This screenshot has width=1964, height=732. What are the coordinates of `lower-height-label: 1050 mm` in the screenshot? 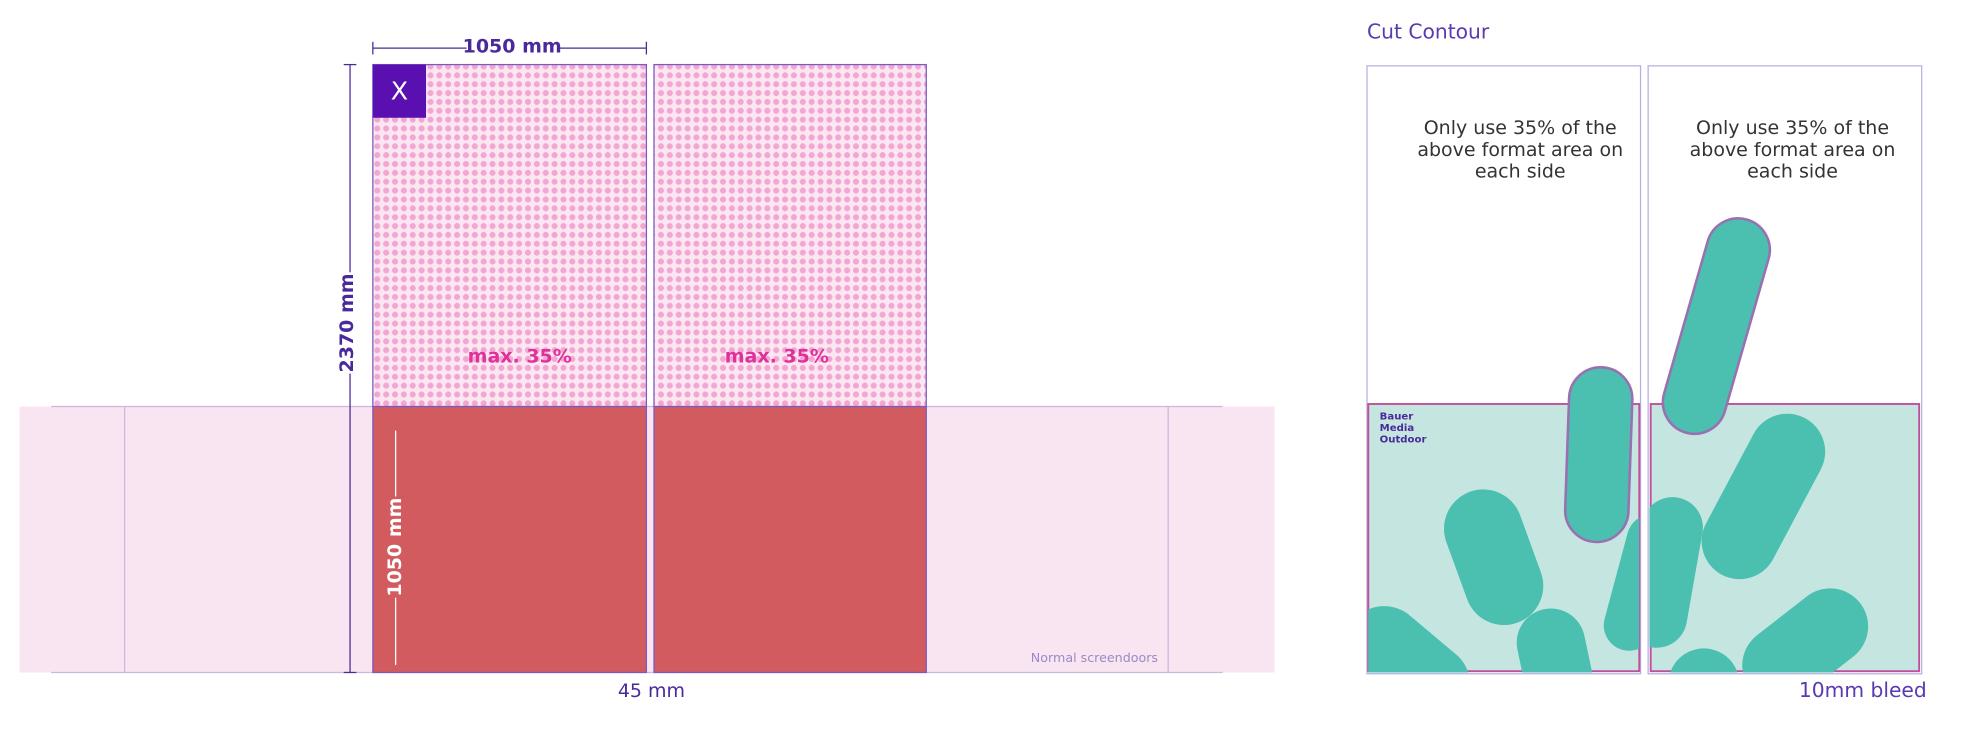 It's located at (395, 547).